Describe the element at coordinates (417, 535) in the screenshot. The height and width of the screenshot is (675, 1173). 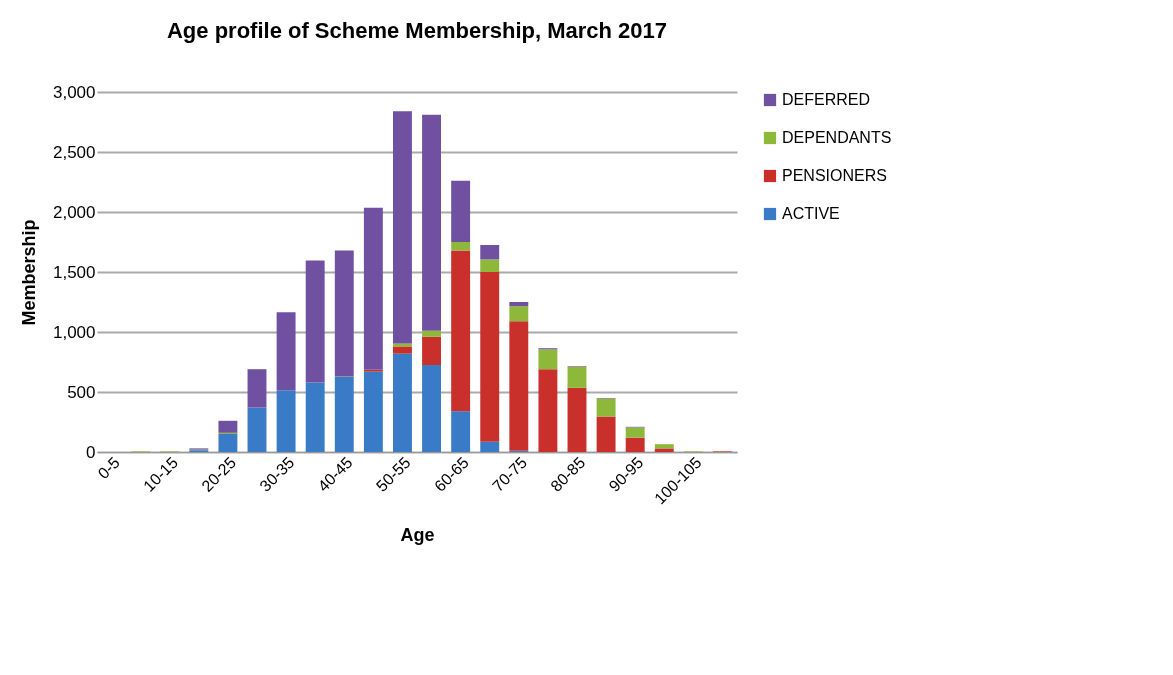
I see `x-axis-title: Age` at that location.